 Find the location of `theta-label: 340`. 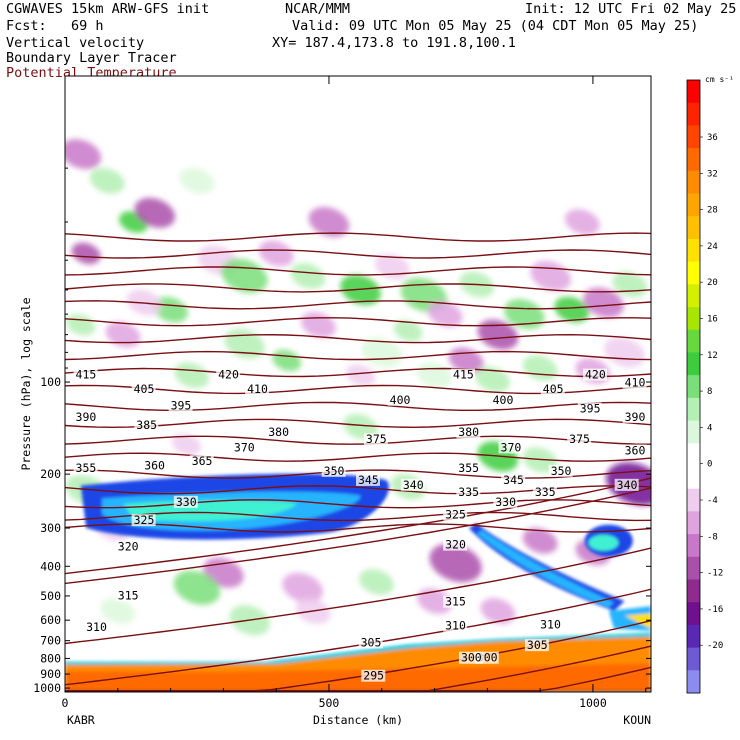

theta-label: 340 is located at coordinates (627, 485).